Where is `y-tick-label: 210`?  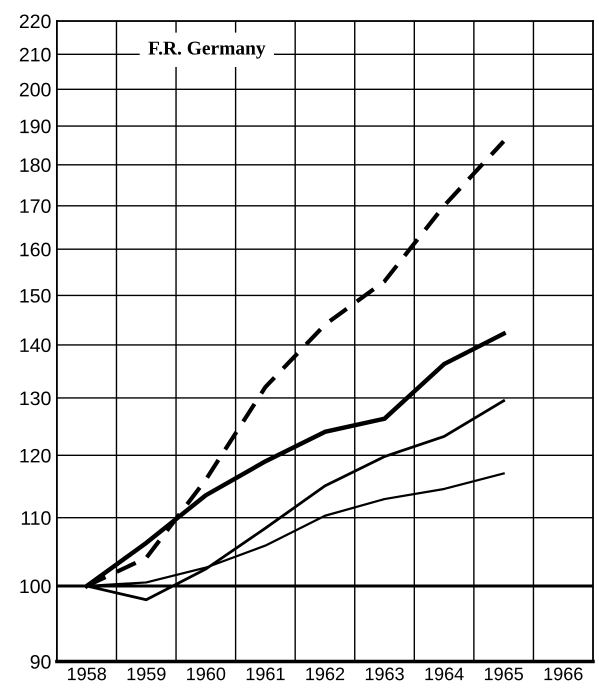
y-tick-label: 210 is located at coordinates (35, 55).